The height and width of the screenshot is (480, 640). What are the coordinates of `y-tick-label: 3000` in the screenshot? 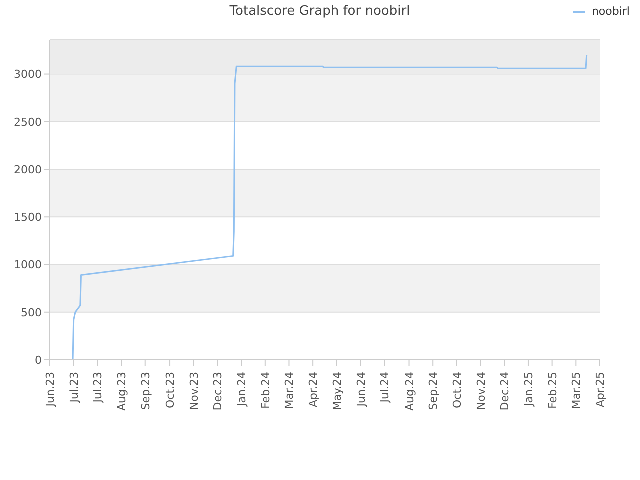 It's located at (28, 75).